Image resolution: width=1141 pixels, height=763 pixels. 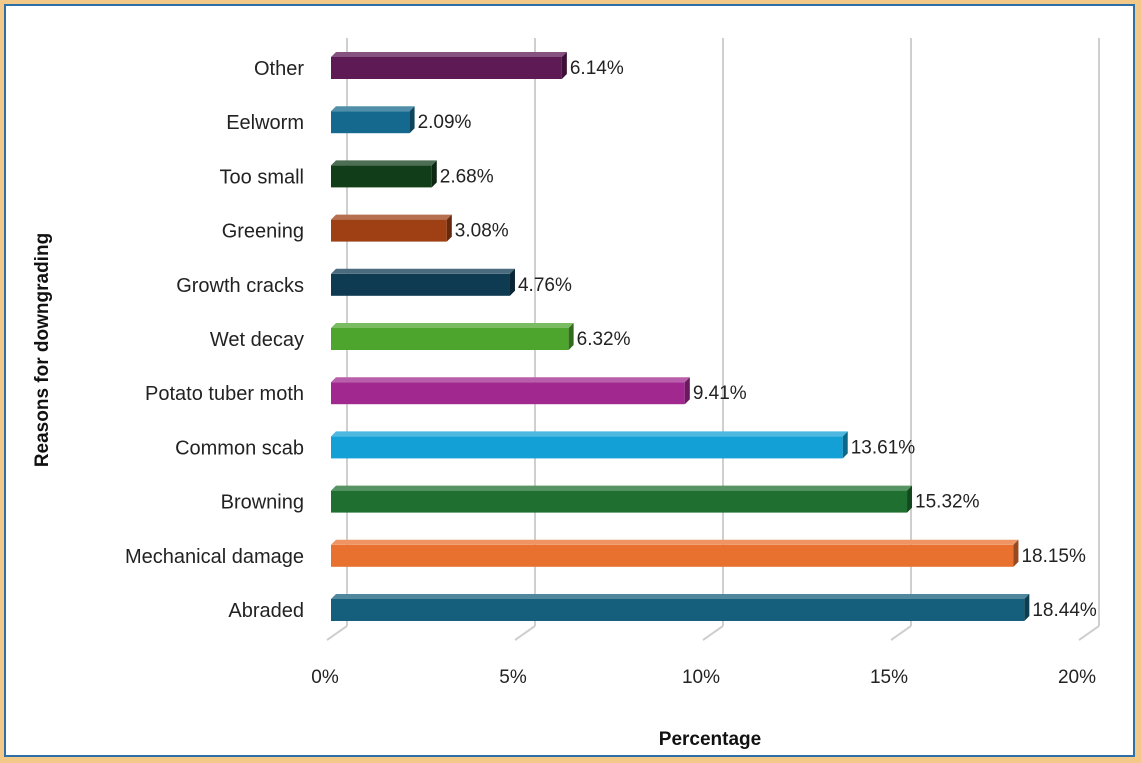 I want to click on category-label: Potato tuber moth, so click(x=224, y=394).